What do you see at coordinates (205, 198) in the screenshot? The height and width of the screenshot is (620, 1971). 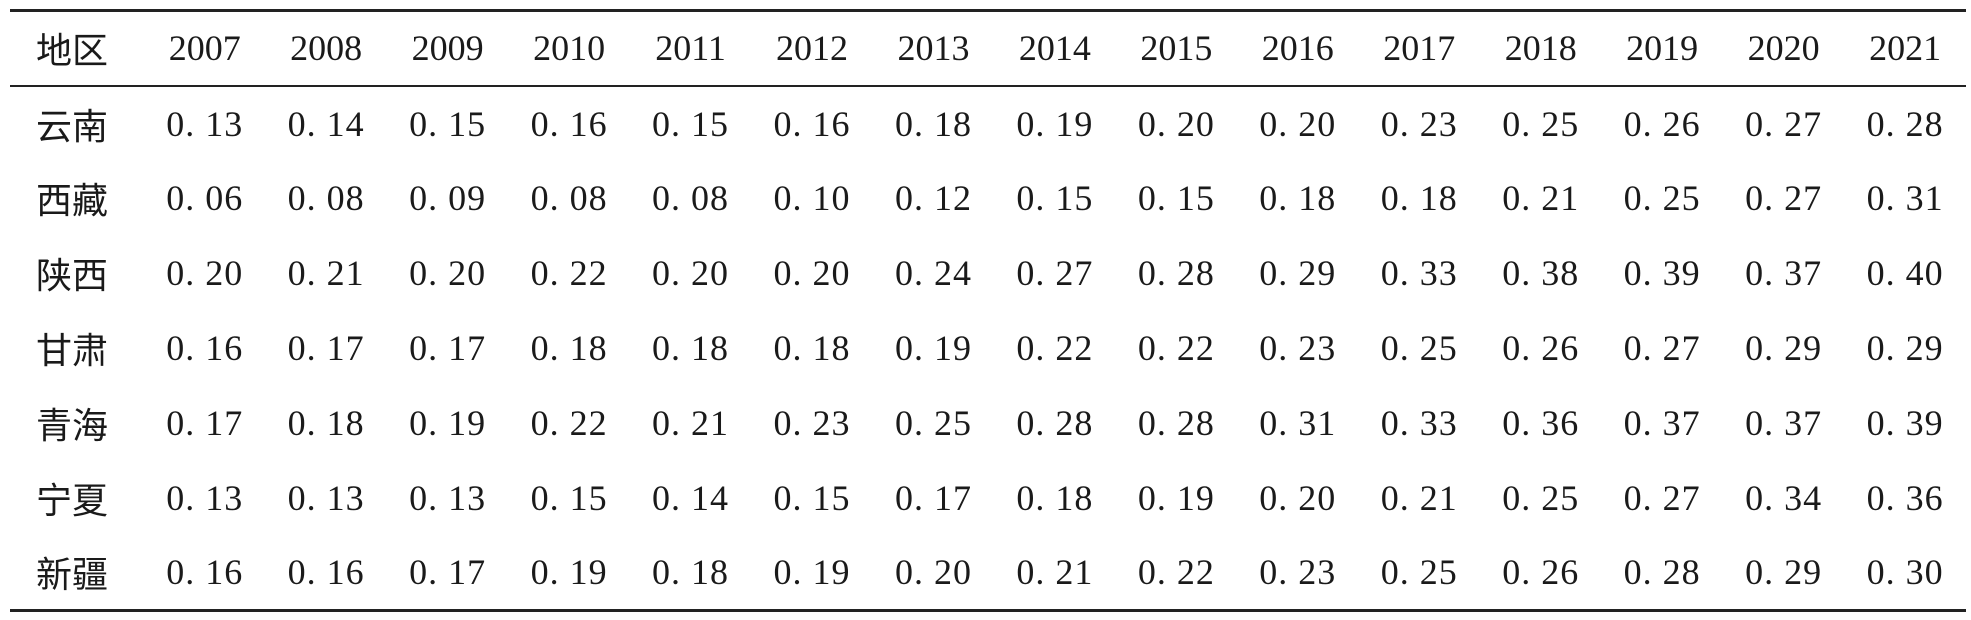 I see `value-cell: 0. 06` at bounding box center [205, 198].